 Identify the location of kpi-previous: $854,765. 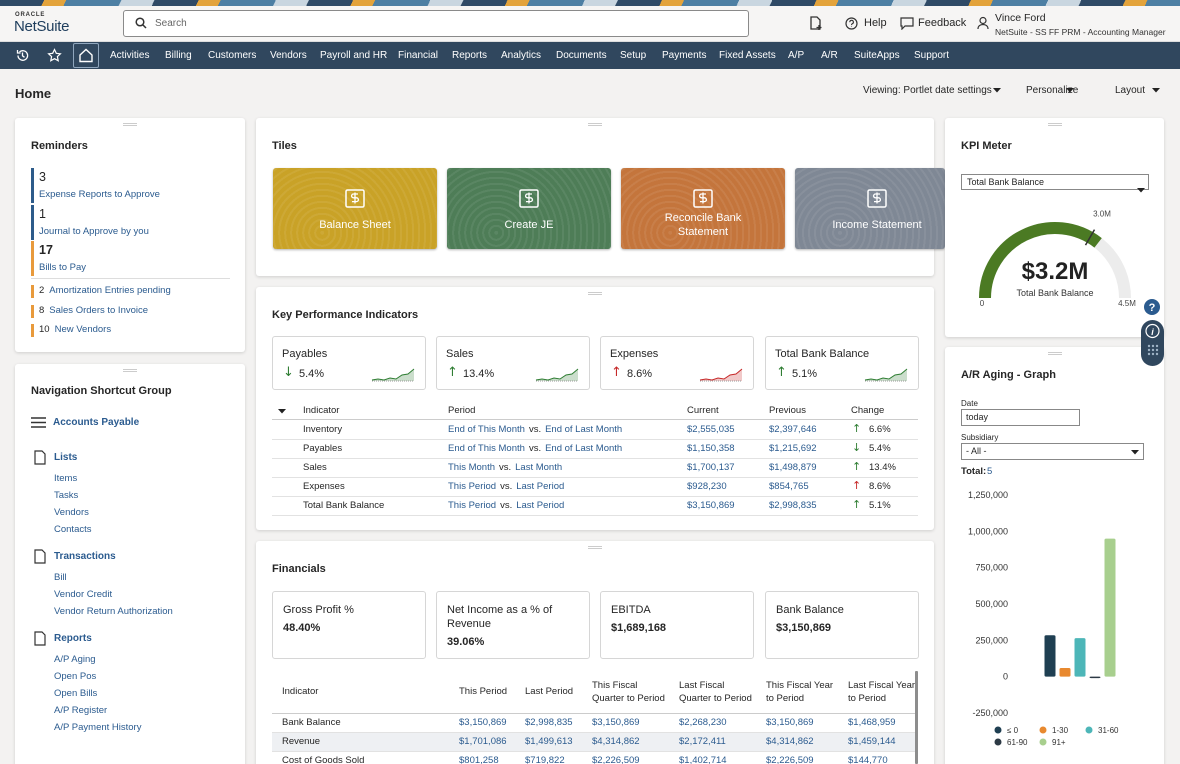
(789, 486).